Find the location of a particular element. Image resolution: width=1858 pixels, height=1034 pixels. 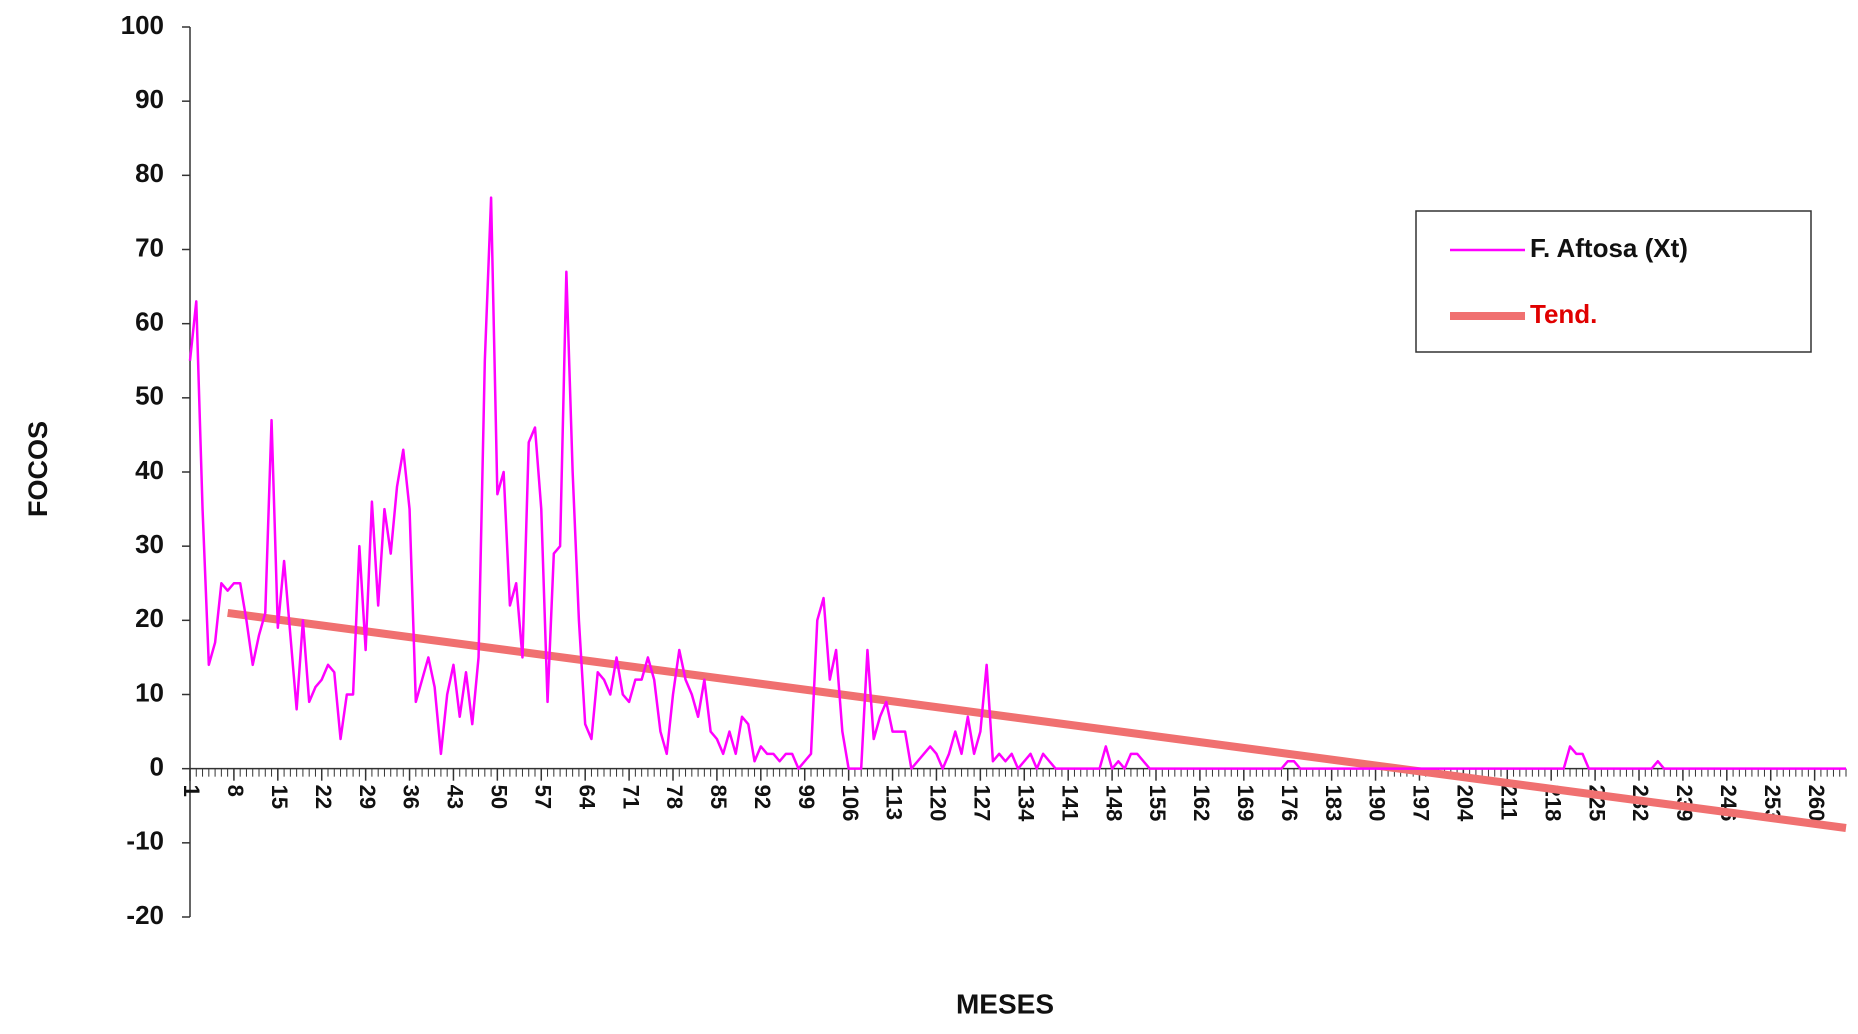

y-tick-label: 50 is located at coordinates (149, 396).